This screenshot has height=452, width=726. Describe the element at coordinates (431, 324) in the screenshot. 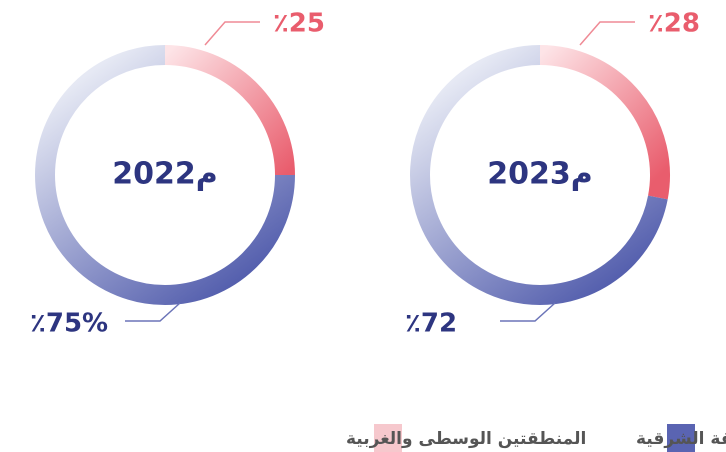

I see `value-label: ٪72` at that location.